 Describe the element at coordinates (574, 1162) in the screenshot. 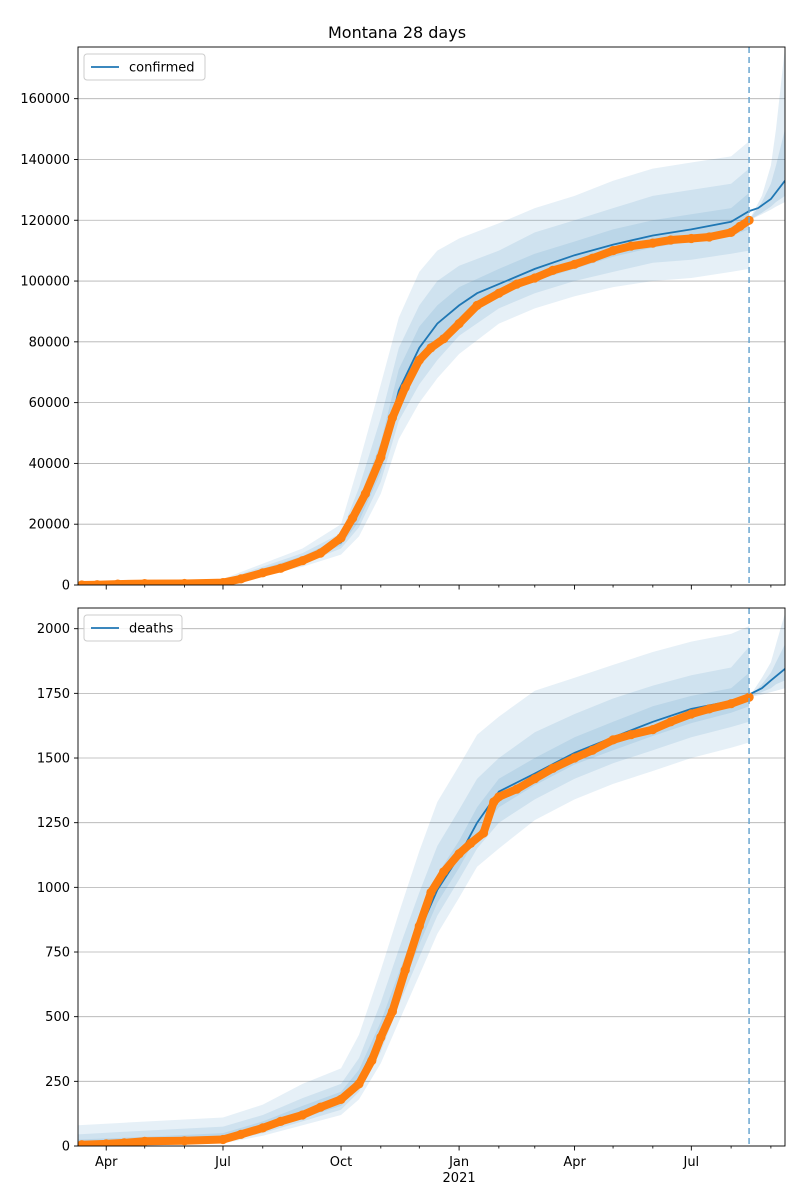

I see `xtick-label-4: Apr` at that location.